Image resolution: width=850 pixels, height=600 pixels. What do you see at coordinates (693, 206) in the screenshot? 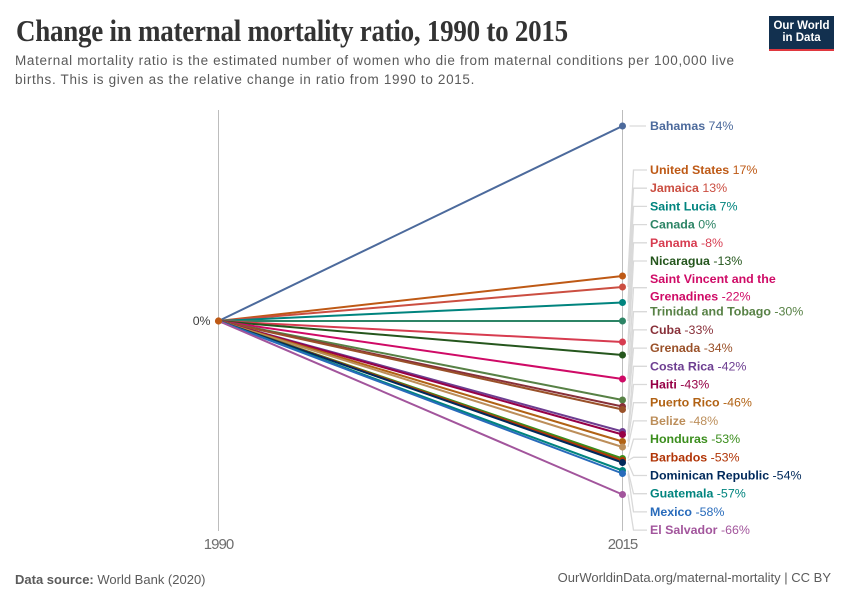
I see `svg-text: Saint Lucia 7%` at bounding box center [693, 206].